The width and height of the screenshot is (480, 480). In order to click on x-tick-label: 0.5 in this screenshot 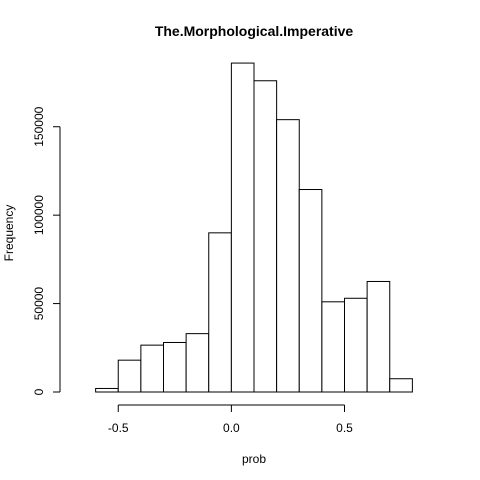, I will do `click(344, 428)`.